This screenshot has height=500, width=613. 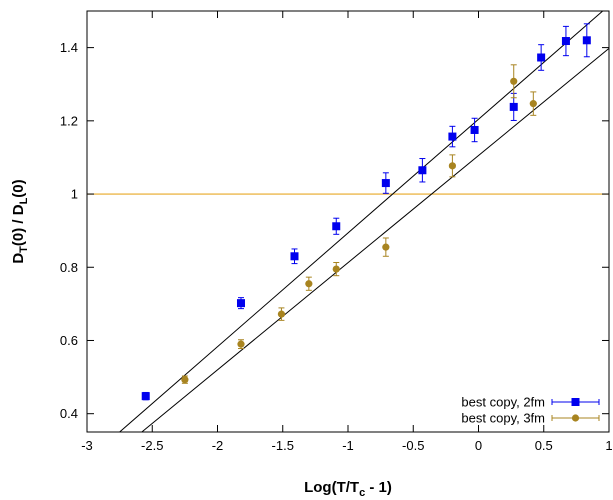 What do you see at coordinates (544, 445) in the screenshot?
I see `x-tick-label: 0.5` at bounding box center [544, 445].